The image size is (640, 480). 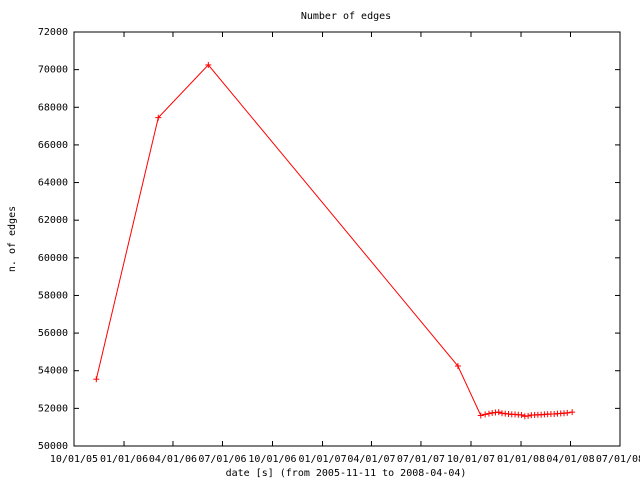 I want to click on x-tick-label: 10/01/06, so click(x=272, y=459).